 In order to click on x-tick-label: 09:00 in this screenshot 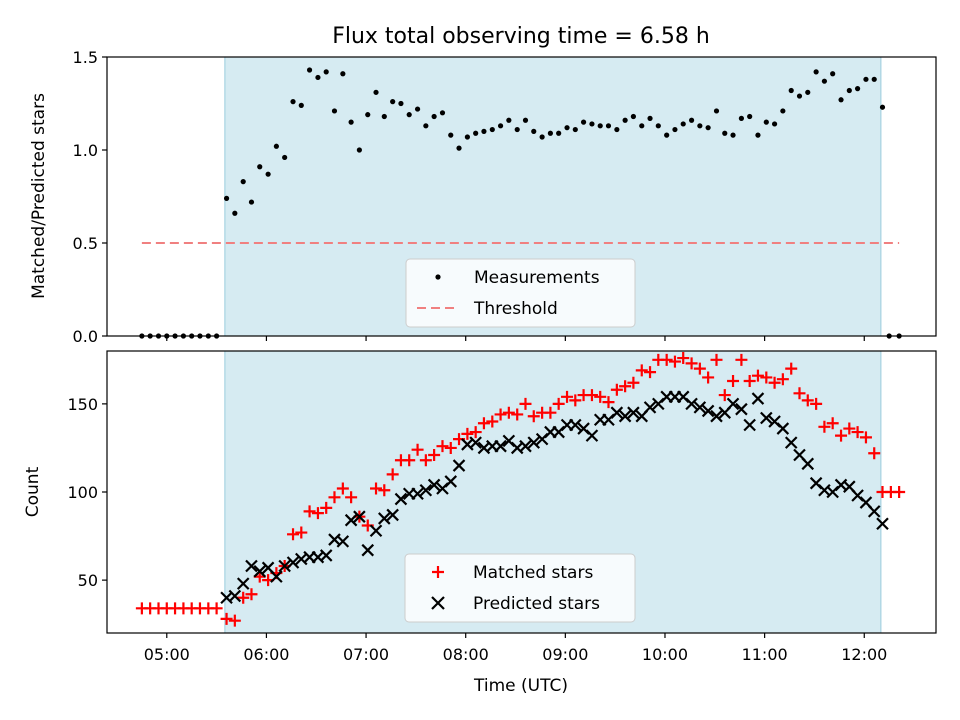, I will do `click(565, 654)`.